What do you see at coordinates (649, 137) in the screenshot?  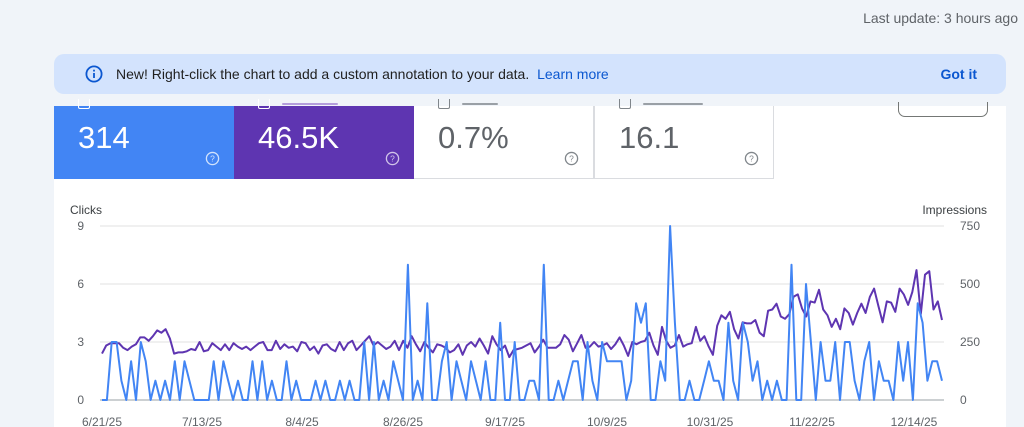 I see `metric-value: 16.1` at bounding box center [649, 137].